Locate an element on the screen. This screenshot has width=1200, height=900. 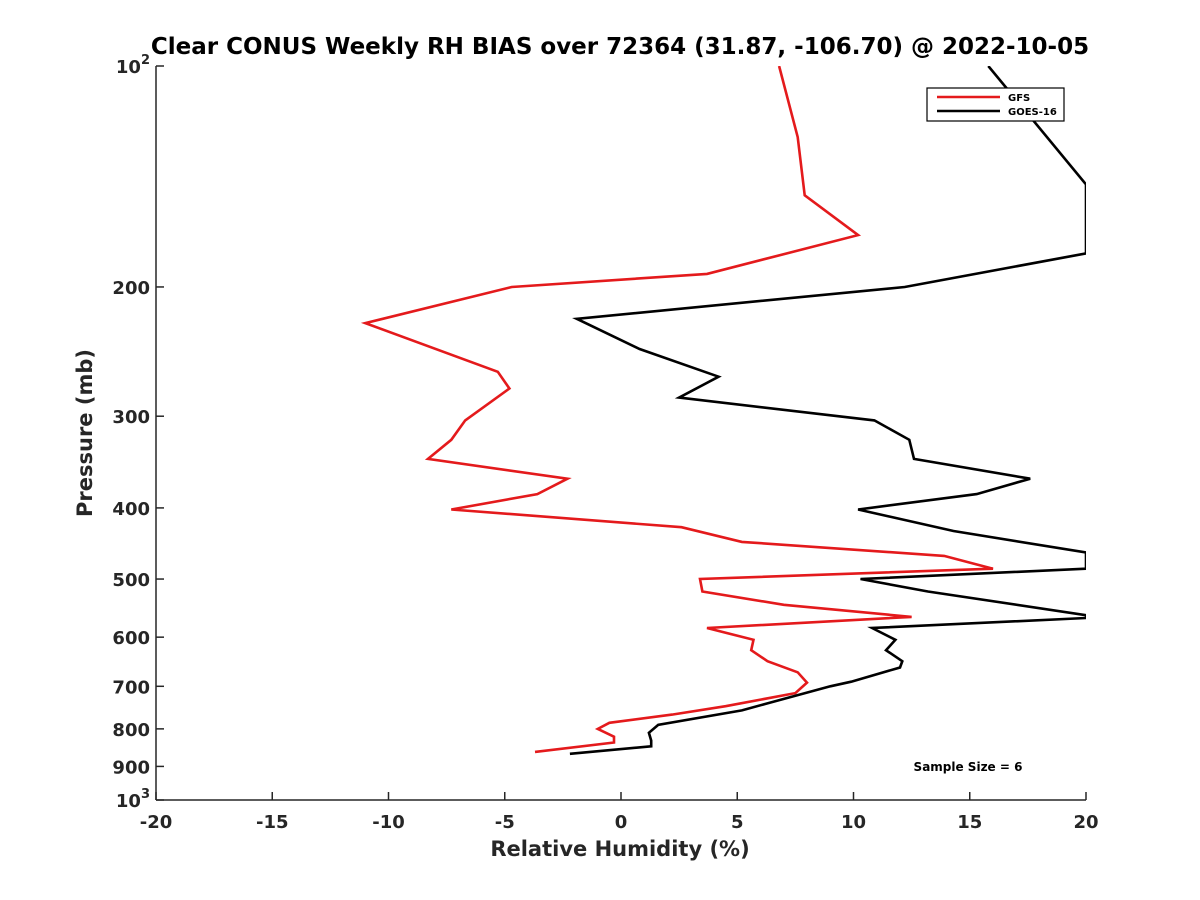
legend-label-gfs: GFS is located at coordinates (1019, 98).